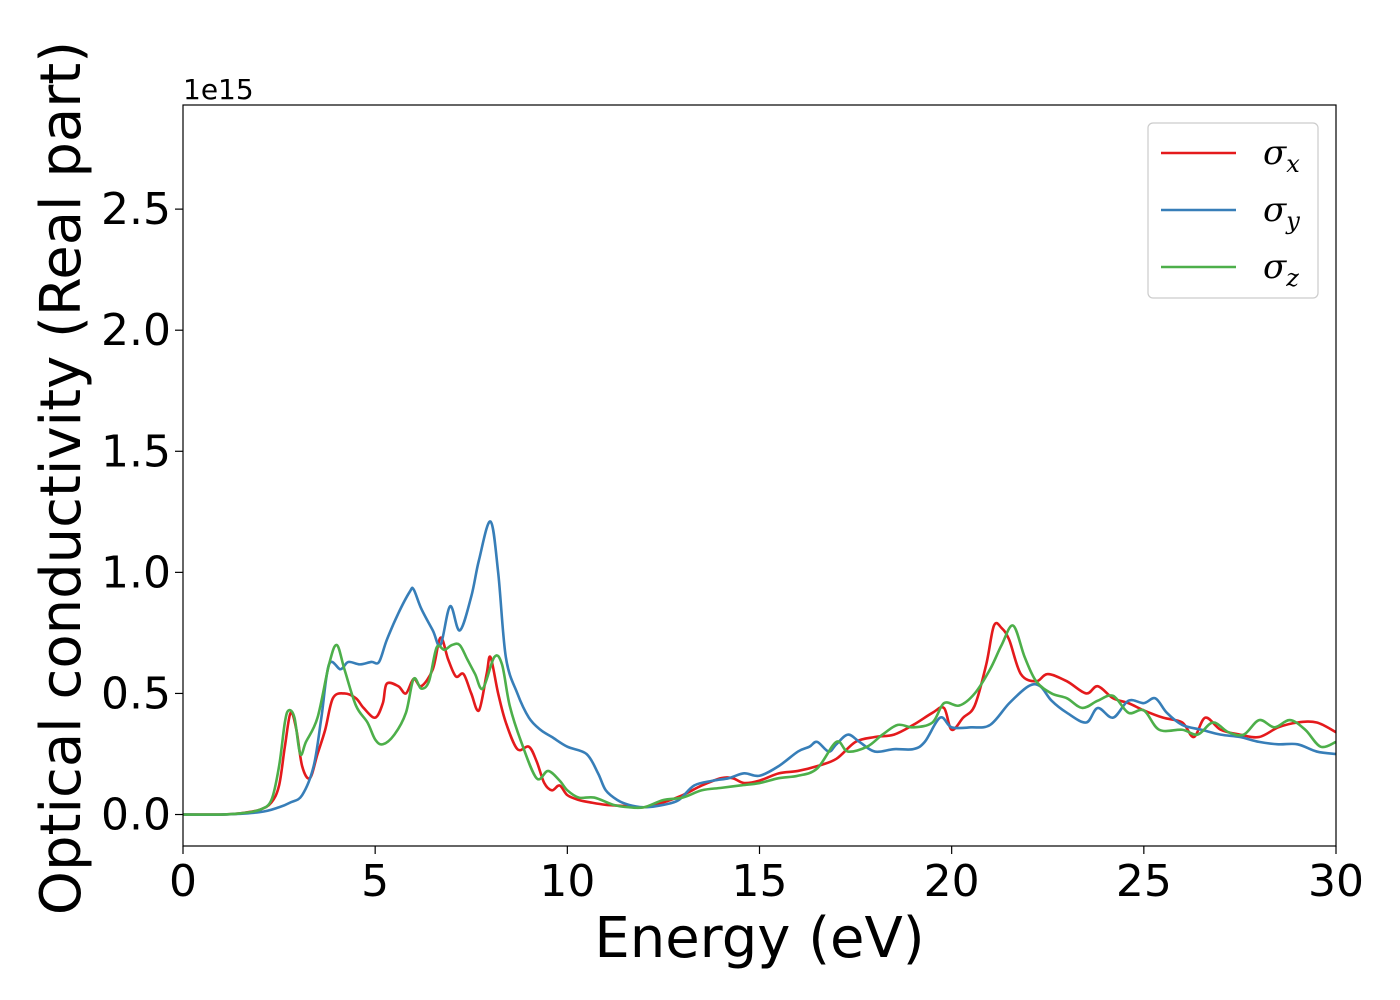 Image resolution: width=1400 pixels, height=1000 pixels. Describe the element at coordinates (760, 881) in the screenshot. I see `x-tick-label: 15` at that location.